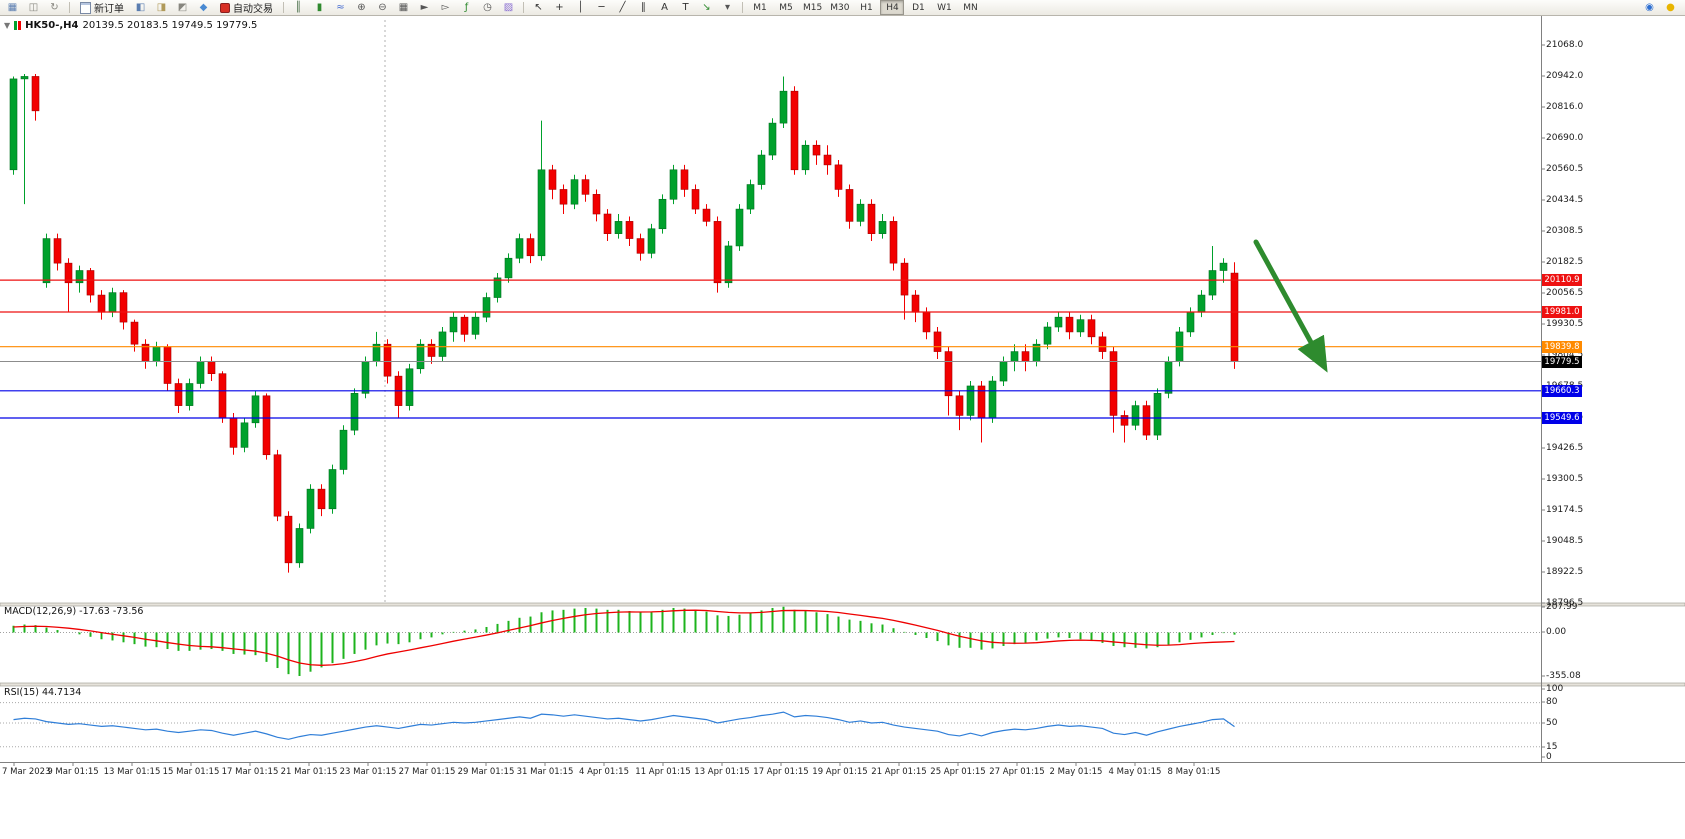 The height and width of the screenshot is (839, 1685). Describe the element at coordinates (842, 684) in the screenshot. I see `rsi-panel-splitter` at that location.